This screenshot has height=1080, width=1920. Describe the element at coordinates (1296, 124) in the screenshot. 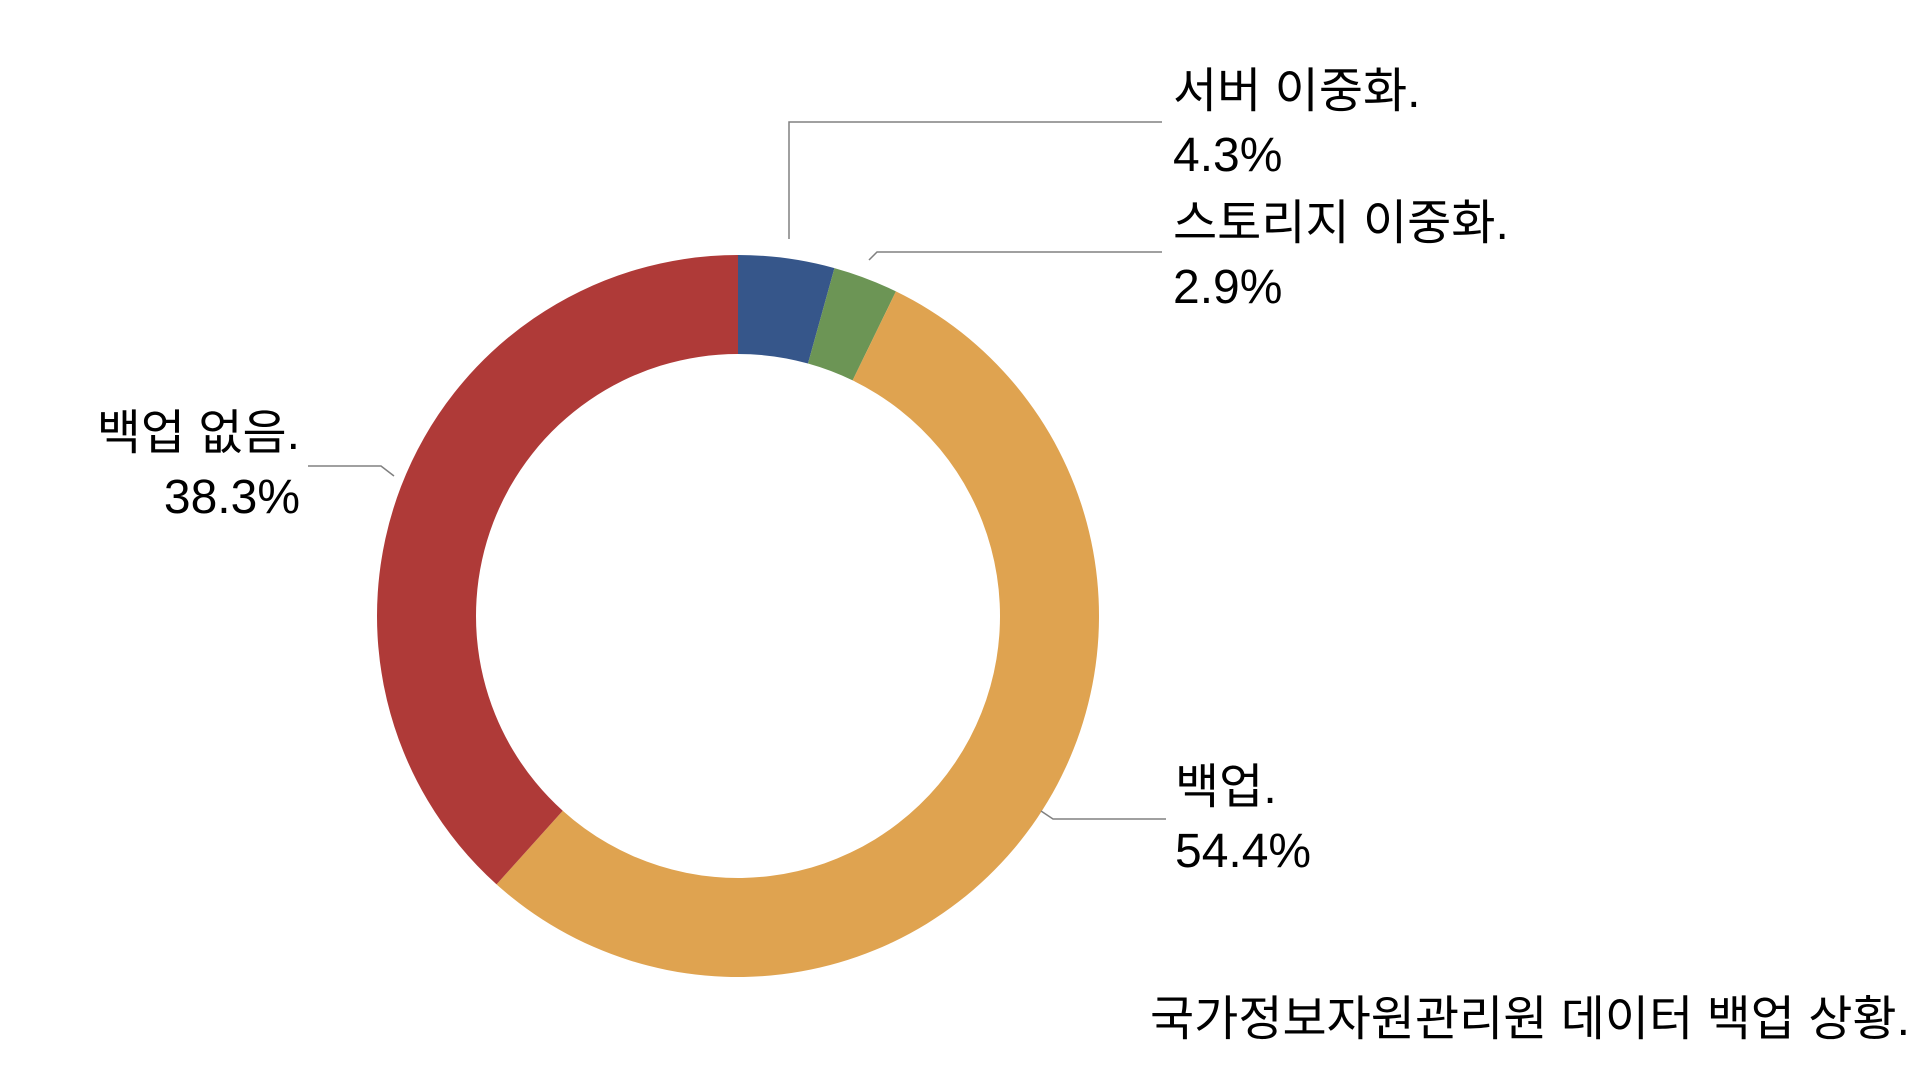

I see `callout-server-redundancy: 서버 이중화. 4.3%` at that location.